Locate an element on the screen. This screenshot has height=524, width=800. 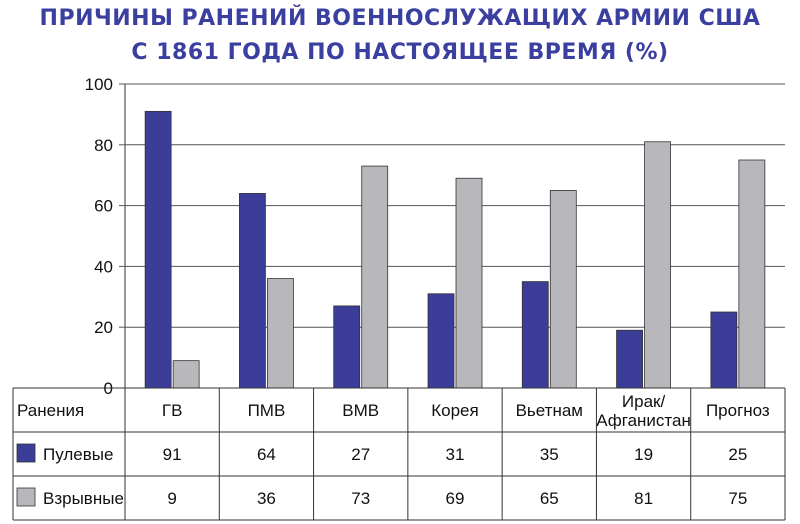
chart-title-line-1: ПРИЧИНЫ РАНЕНИЙ ВОЕННОСЛУЖАЩИХ АРМИИ США is located at coordinates (400, 18).